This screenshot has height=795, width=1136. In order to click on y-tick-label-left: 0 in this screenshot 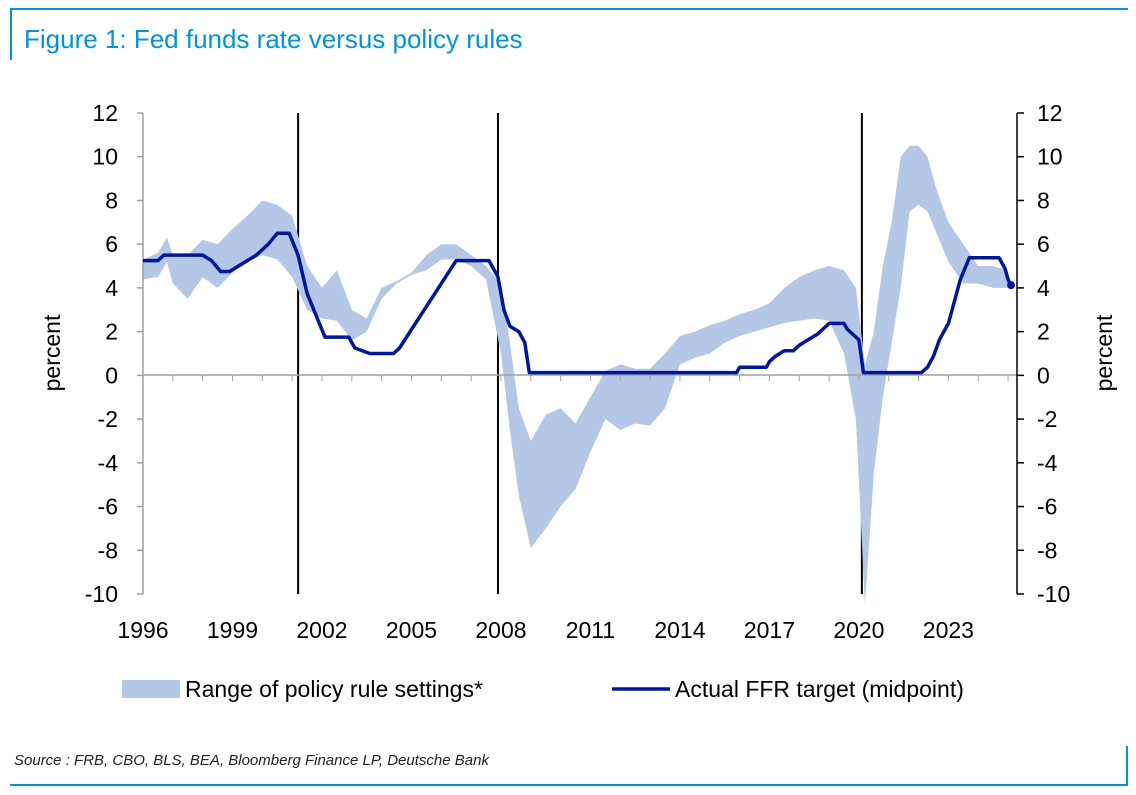, I will do `click(111, 375)`.